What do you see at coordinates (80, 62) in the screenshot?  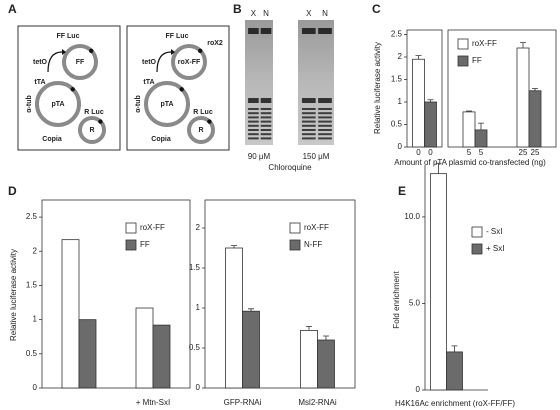 I see `diagram-label: FF` at bounding box center [80, 62].